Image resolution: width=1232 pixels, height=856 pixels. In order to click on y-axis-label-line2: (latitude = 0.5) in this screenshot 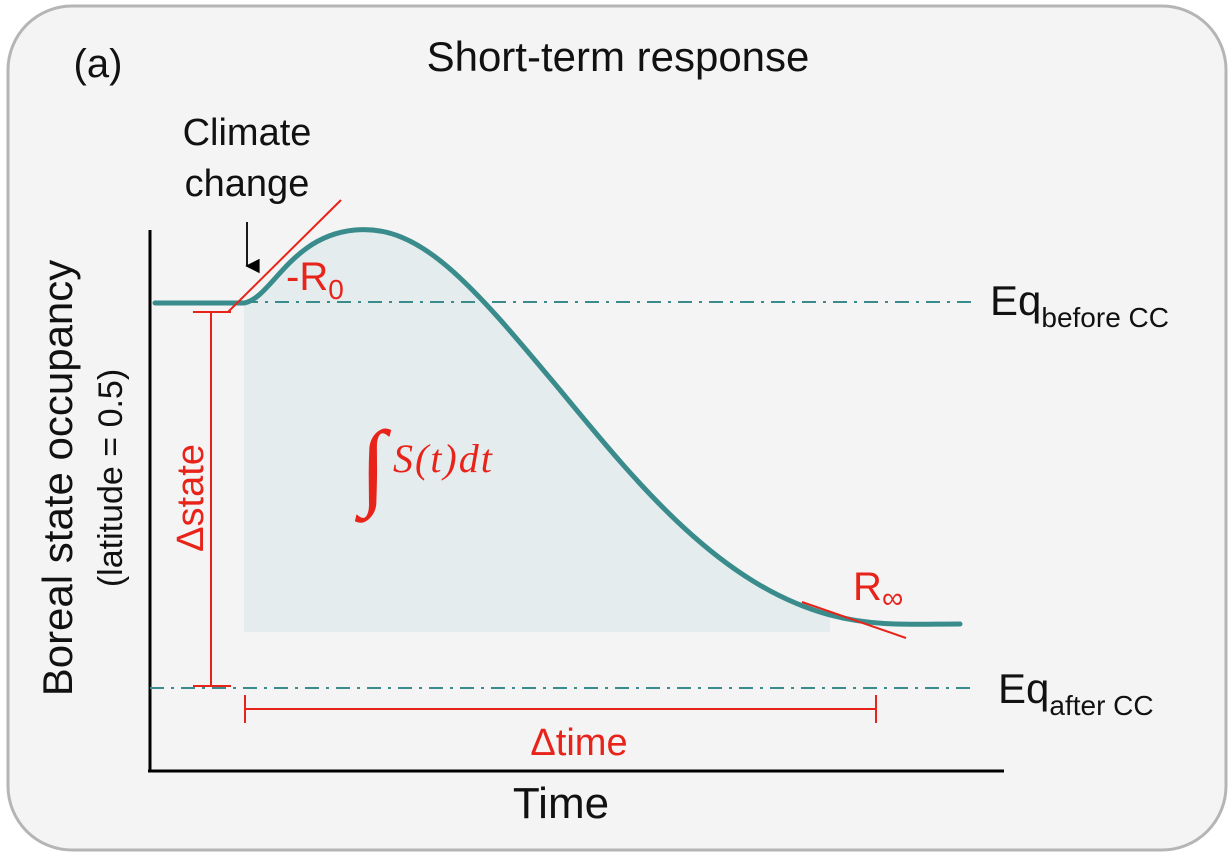, I will do `click(111, 478)`.